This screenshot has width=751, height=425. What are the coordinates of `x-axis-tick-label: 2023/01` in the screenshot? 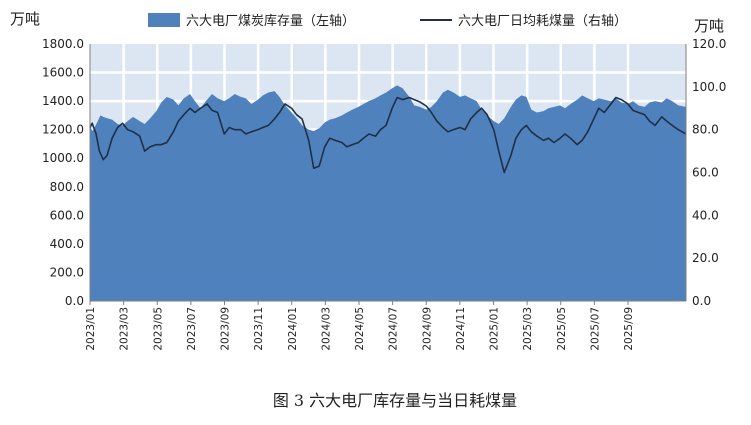 It's located at (91, 329).